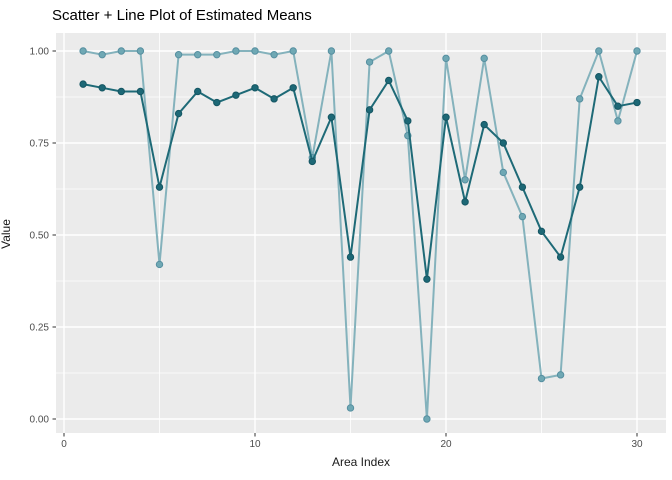 The height and width of the screenshot is (480, 672). What do you see at coordinates (40, 420) in the screenshot?
I see `y-tick-label: 0.00` at bounding box center [40, 420].